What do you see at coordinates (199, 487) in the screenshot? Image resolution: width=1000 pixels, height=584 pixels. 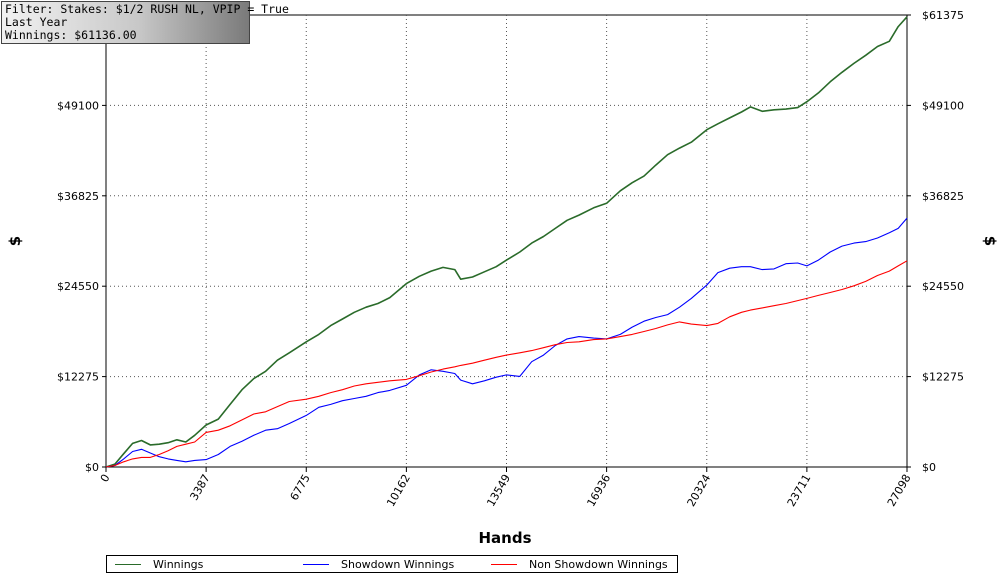 I see `x-tick-label: 3387` at bounding box center [199, 487].